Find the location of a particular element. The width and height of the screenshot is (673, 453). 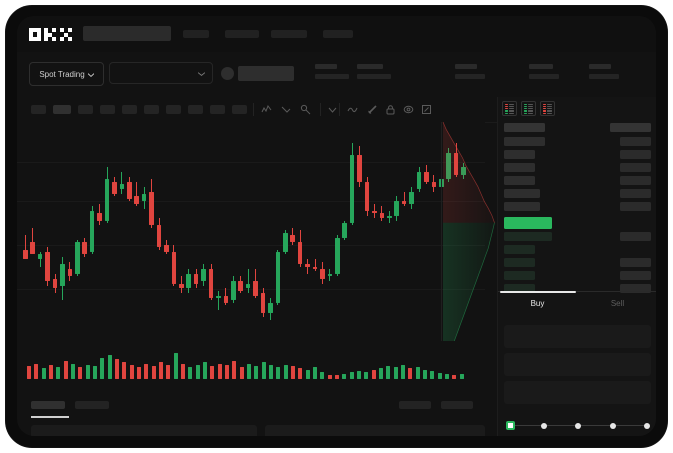

line-chart-icon is located at coordinates (352, 109).